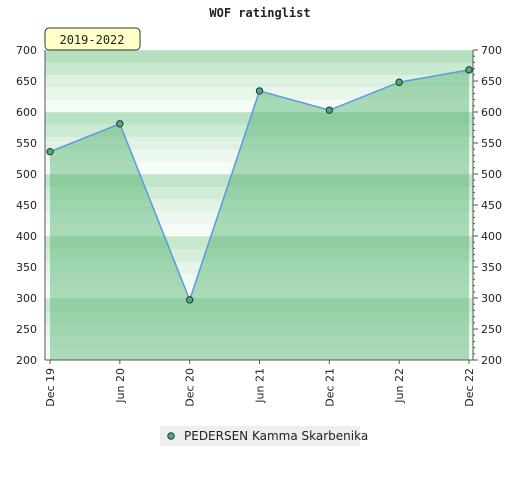 Image resolution: width=520 pixels, height=484 pixels. Describe the element at coordinates (491, 205) in the screenshot. I see `y2-tick-label: 450` at that location.